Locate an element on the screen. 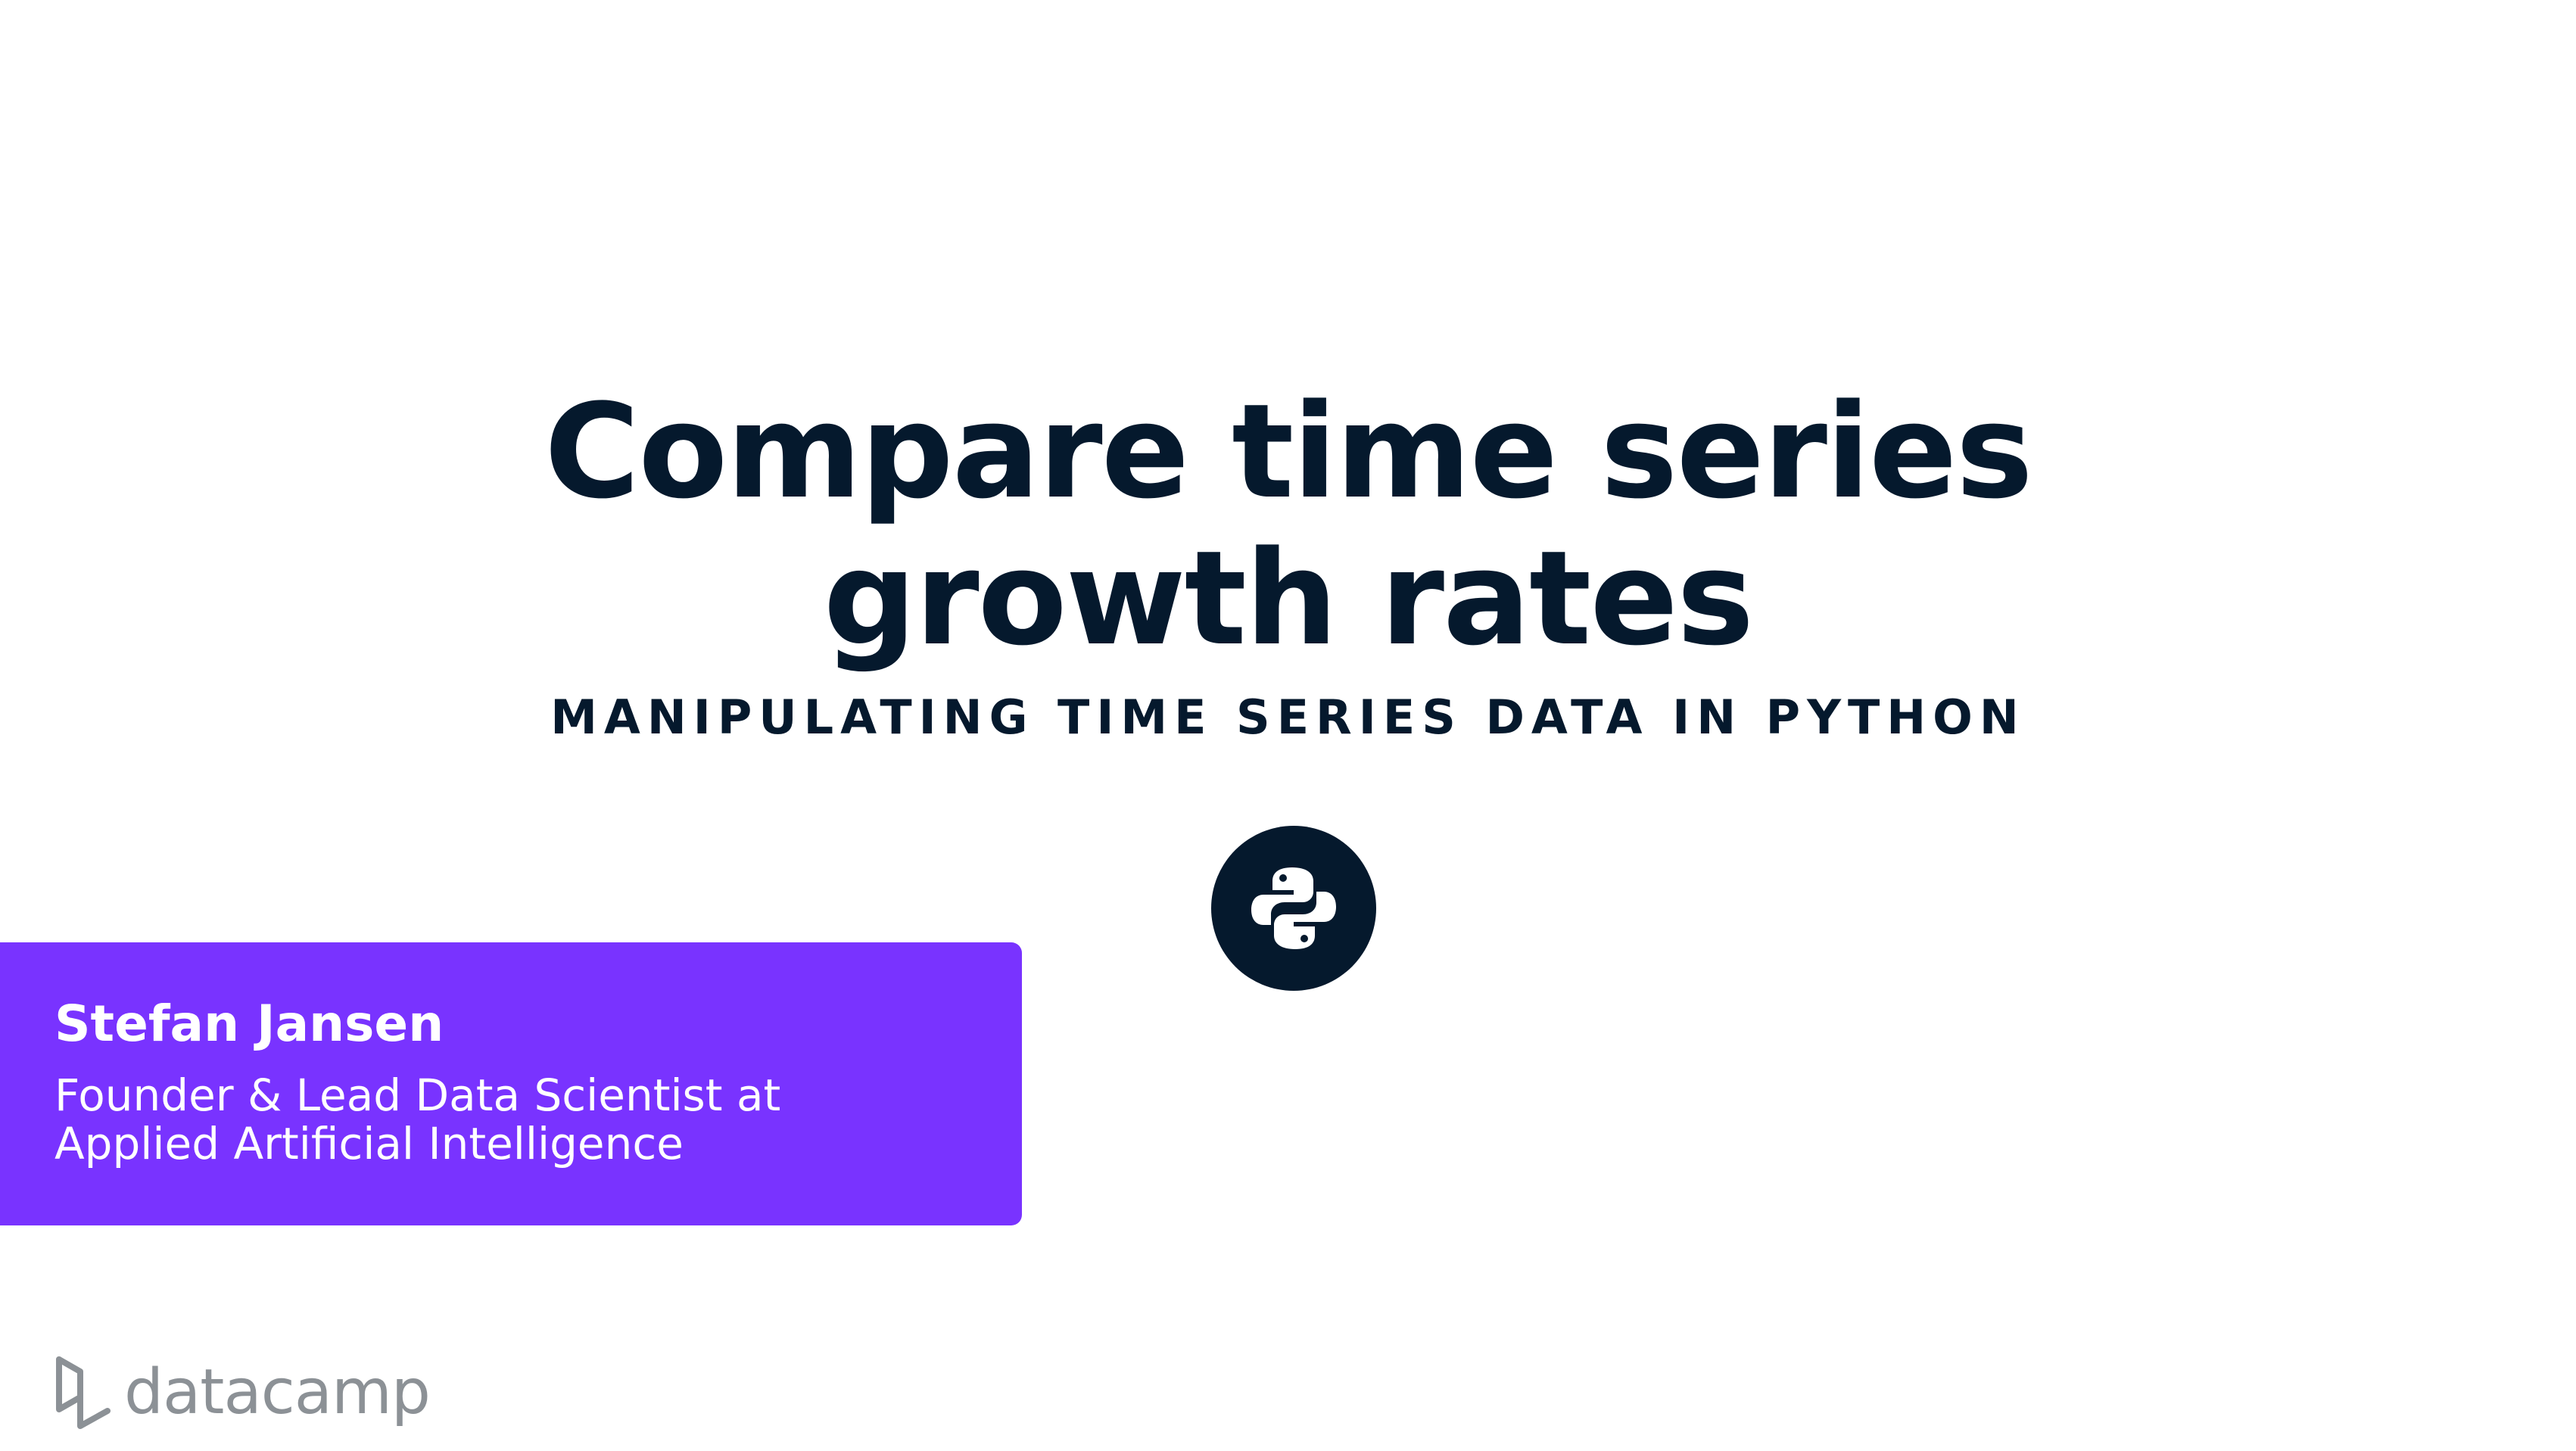 This screenshot has width=2576, height=1451. datacamp-logo: datacamp is located at coordinates (242, 1393).